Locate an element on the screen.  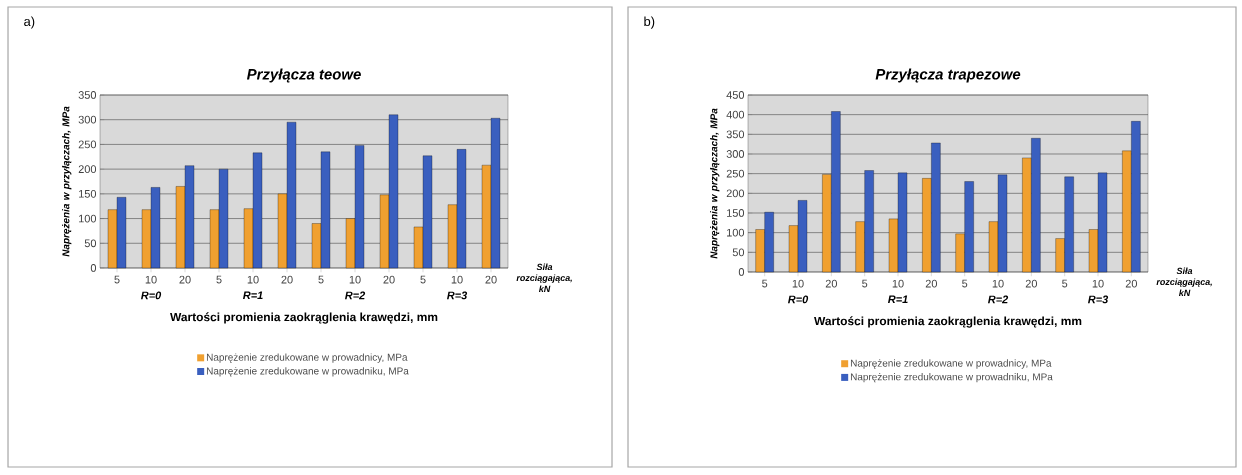
chart-title: Przyłącza teowe is located at coordinates (303, 75).